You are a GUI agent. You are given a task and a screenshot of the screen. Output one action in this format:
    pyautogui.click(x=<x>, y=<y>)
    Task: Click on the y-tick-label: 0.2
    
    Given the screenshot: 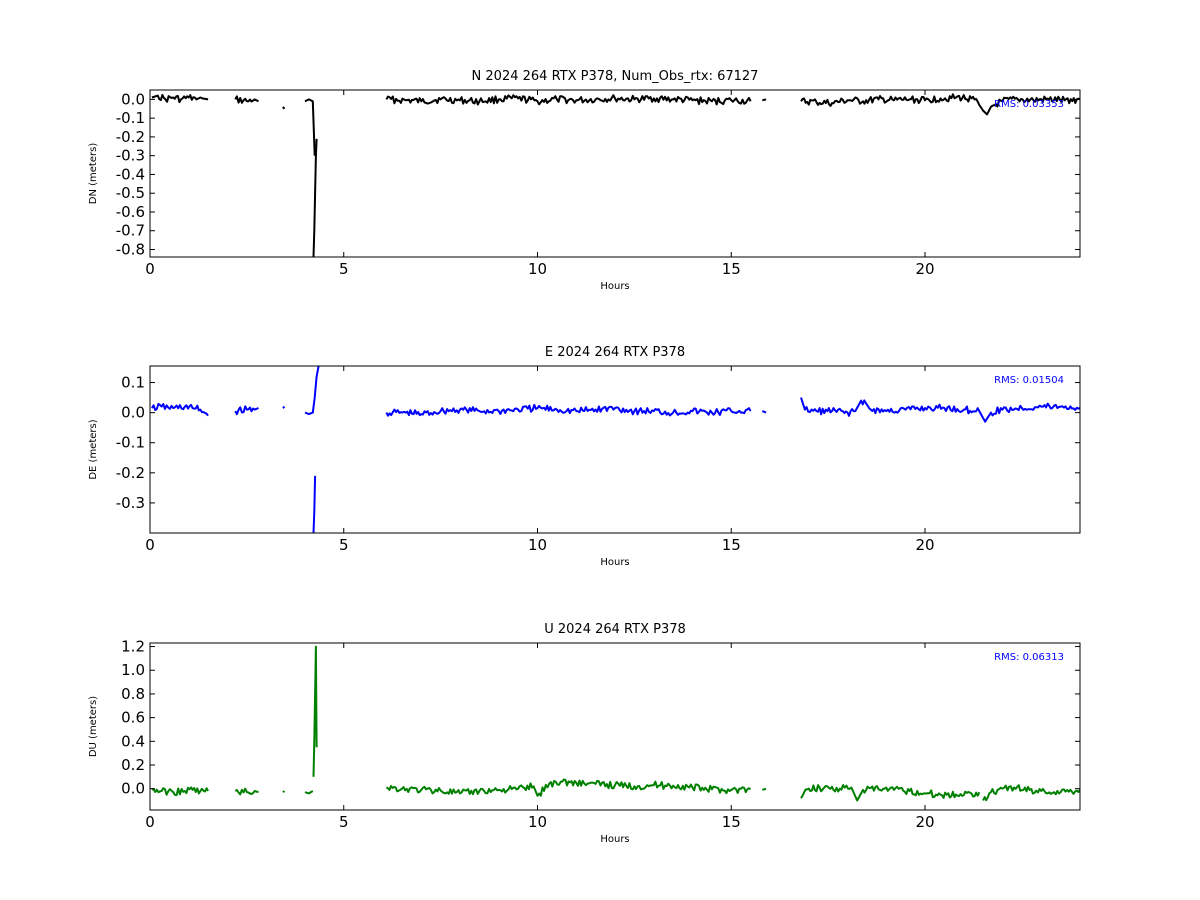 What is the action you would take?
    pyautogui.click(x=133, y=765)
    